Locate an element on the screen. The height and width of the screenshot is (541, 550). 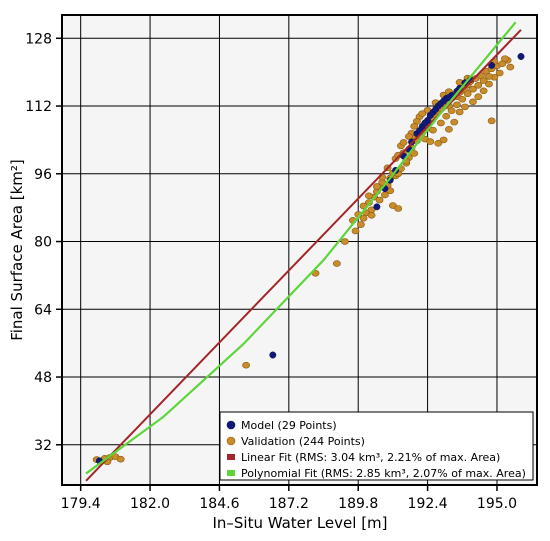
y-axis-title: Final Surface Area [km²] is located at coordinates (17, 250).